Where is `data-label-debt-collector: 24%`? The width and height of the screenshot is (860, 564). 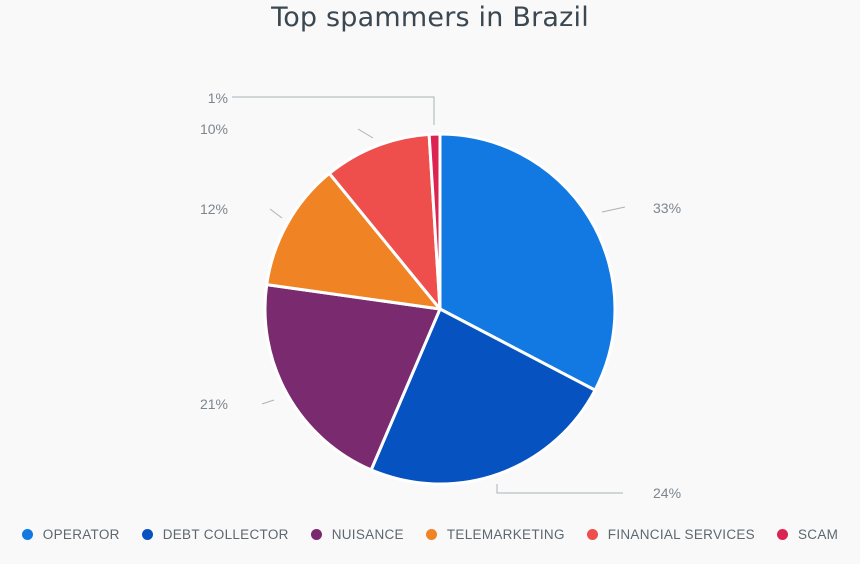
data-label-debt-collector: 24% is located at coordinates (667, 493).